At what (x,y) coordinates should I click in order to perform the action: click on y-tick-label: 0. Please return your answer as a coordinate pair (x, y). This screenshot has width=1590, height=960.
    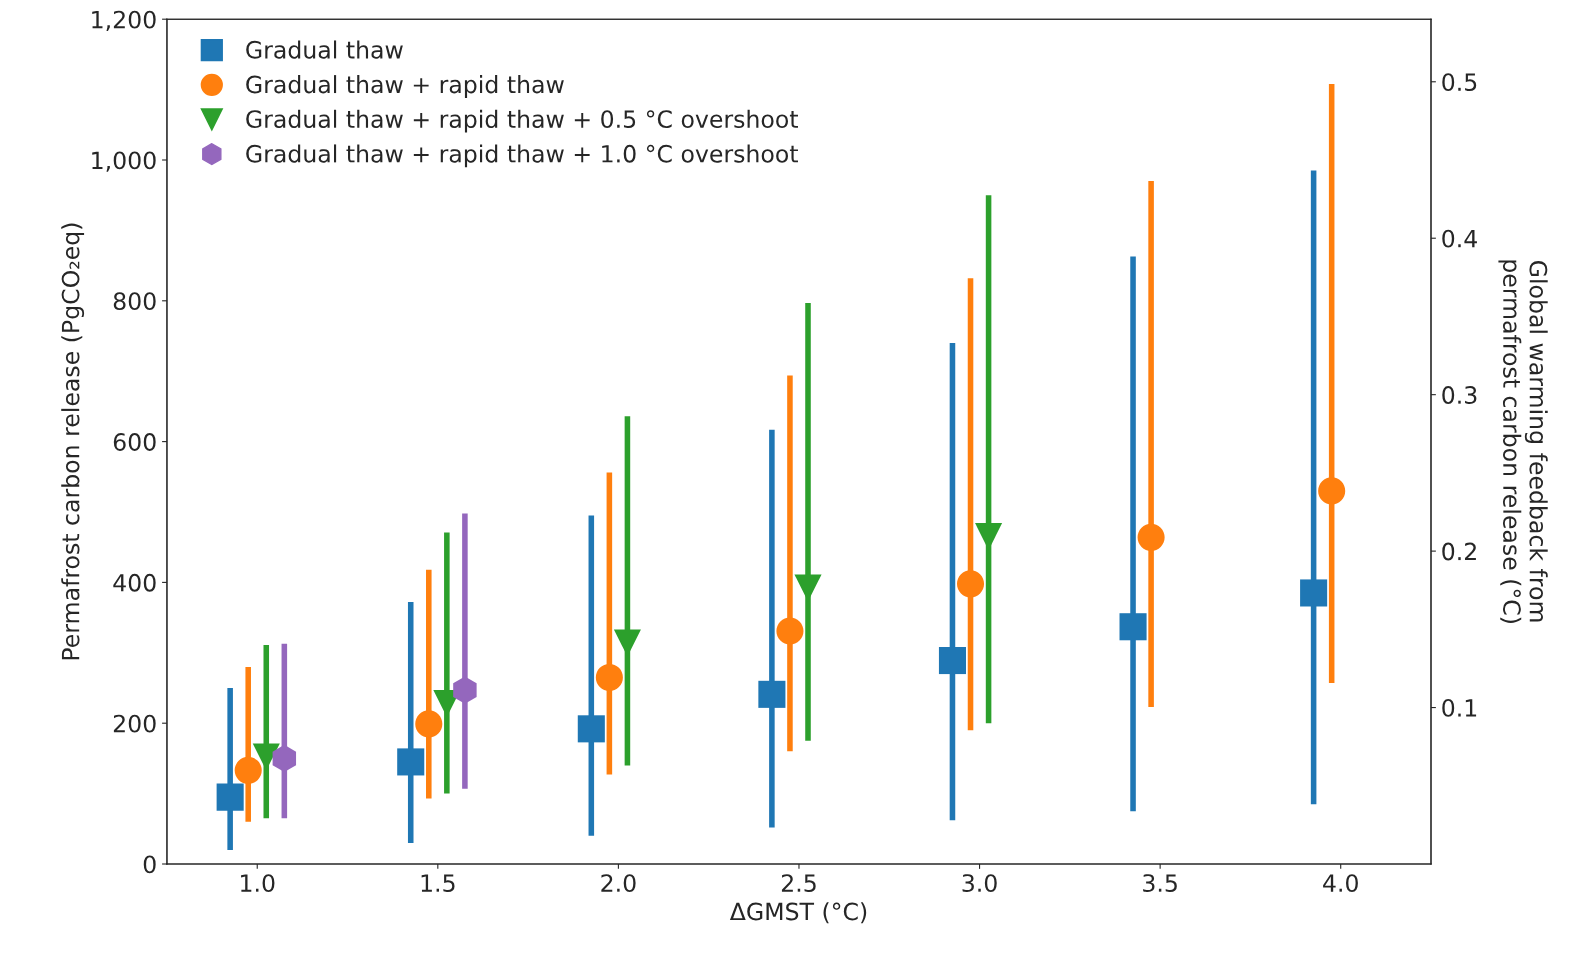
    Looking at the image, I should click on (149, 864).